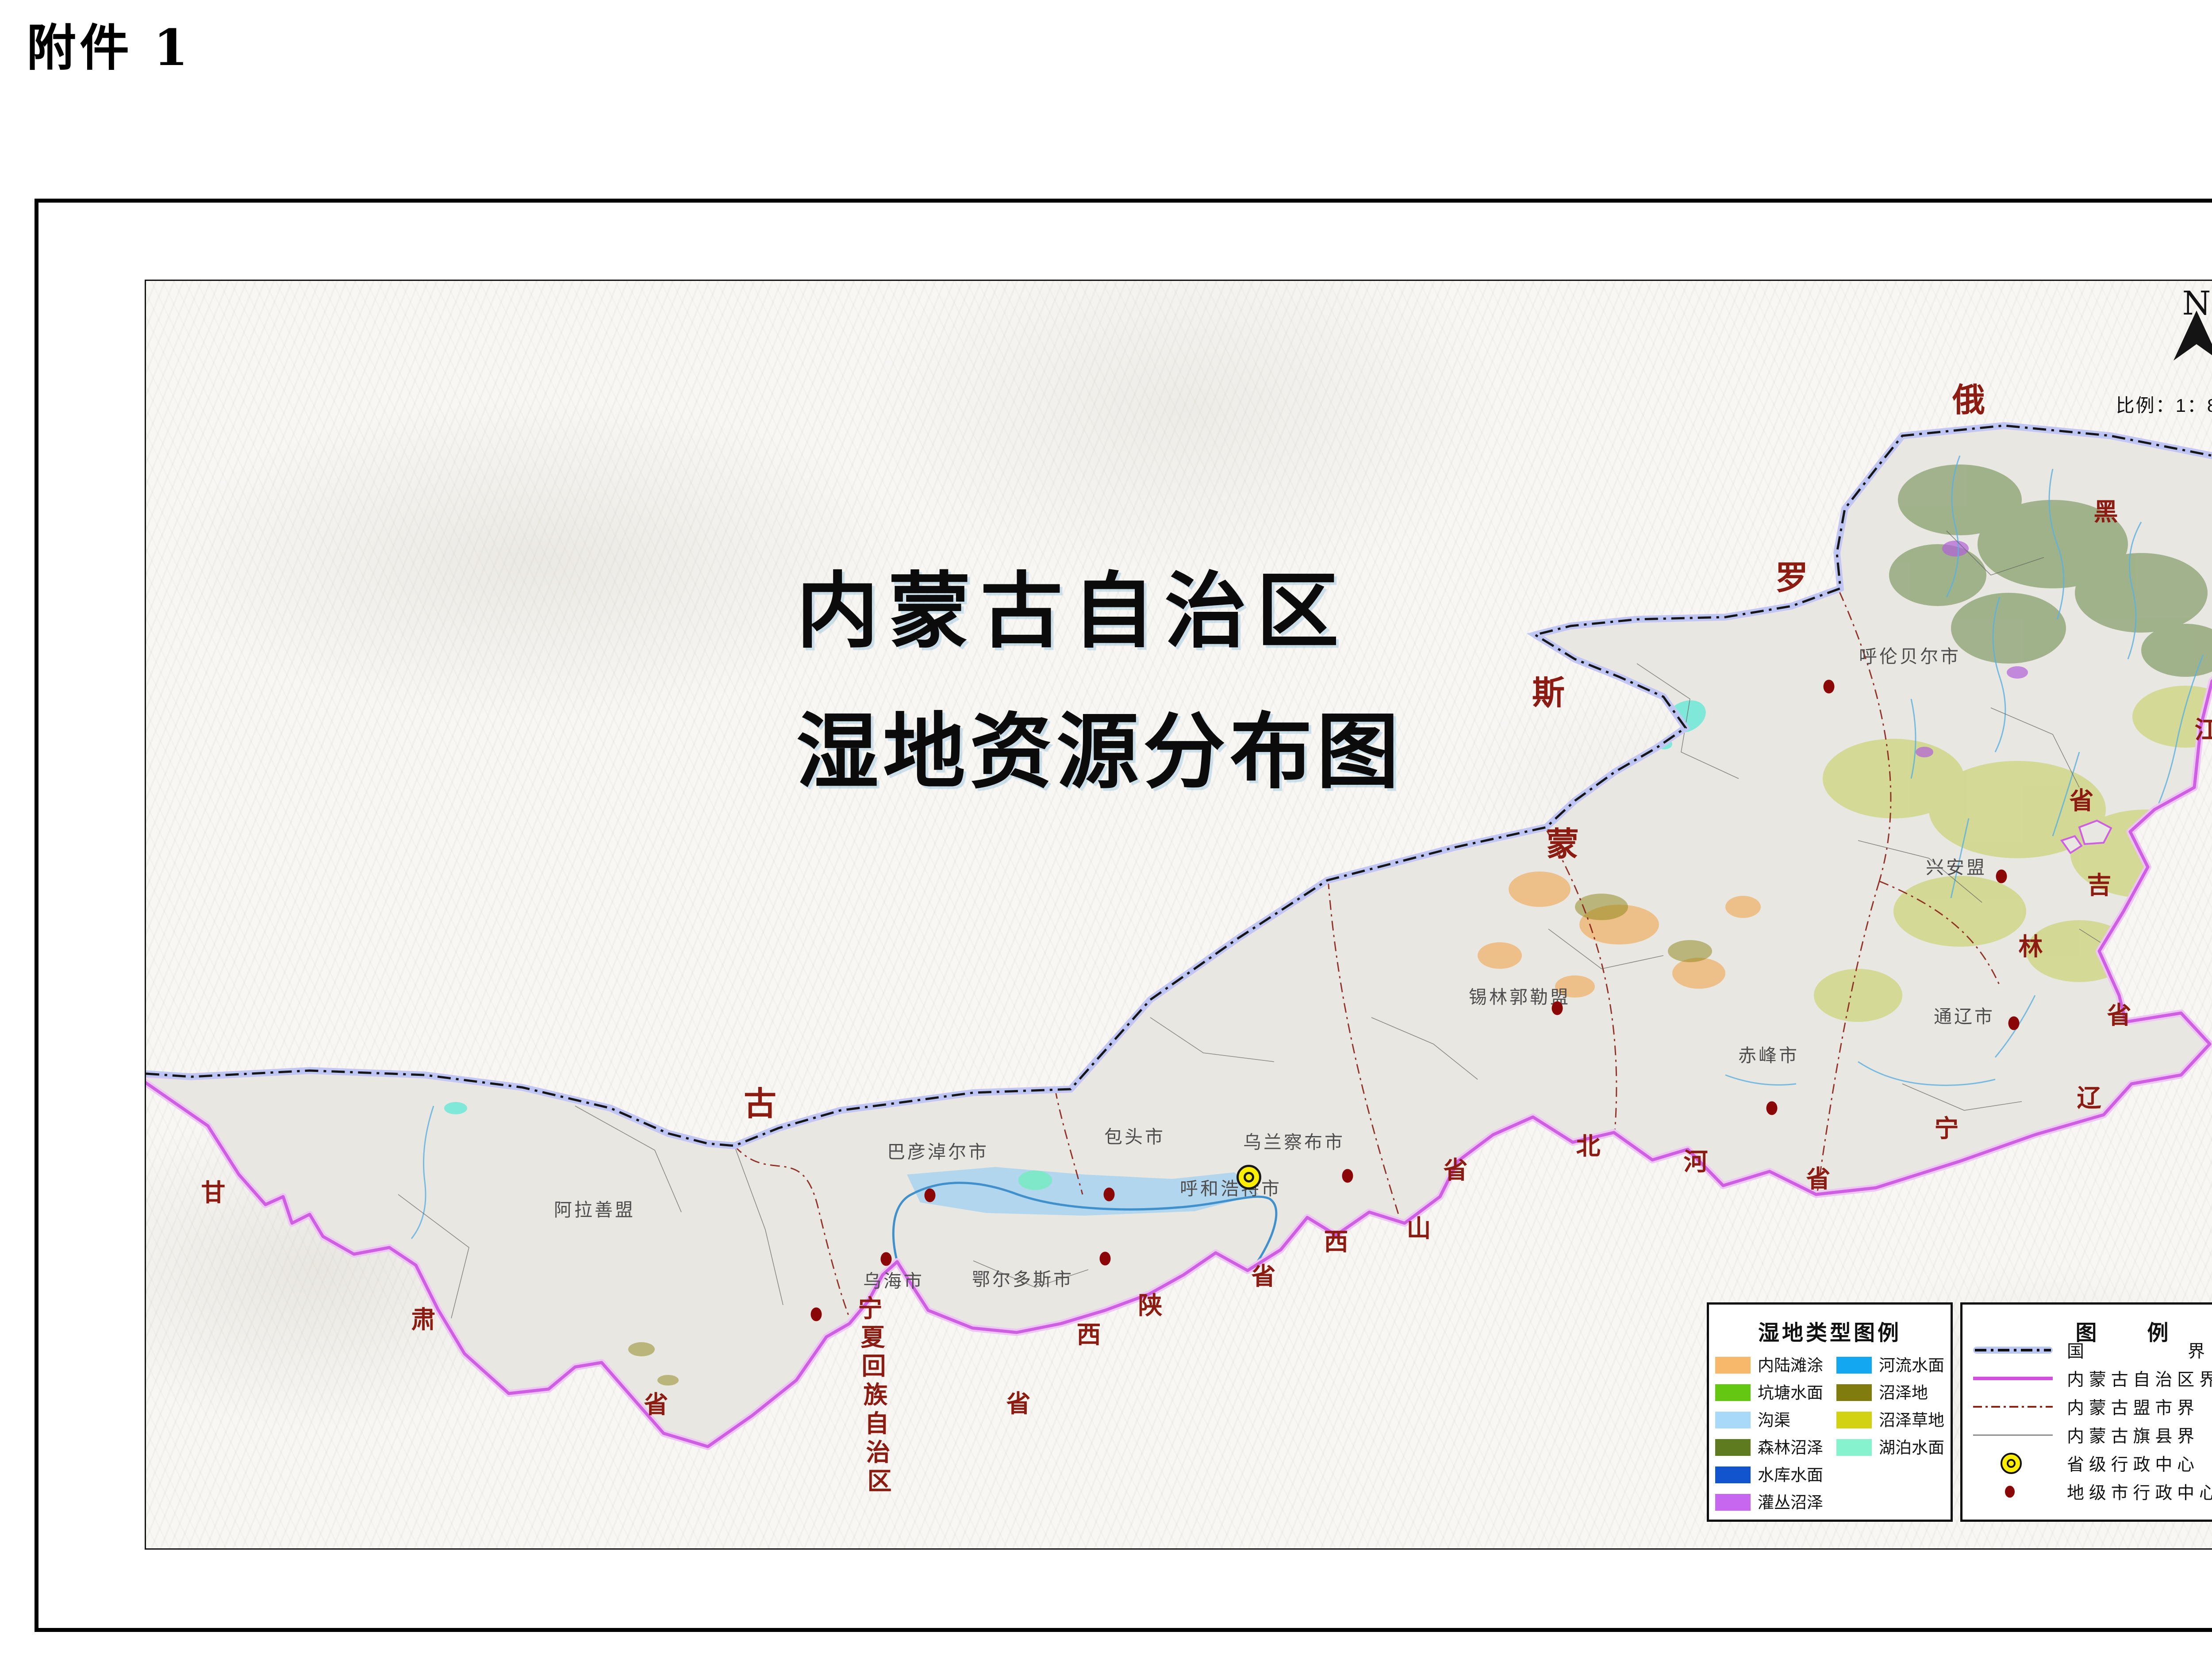 The height and width of the screenshot is (1666, 2212). What do you see at coordinates (1830, 1333) in the screenshot?
I see `wetland-legend-title: 湿地类型图例` at bounding box center [1830, 1333].